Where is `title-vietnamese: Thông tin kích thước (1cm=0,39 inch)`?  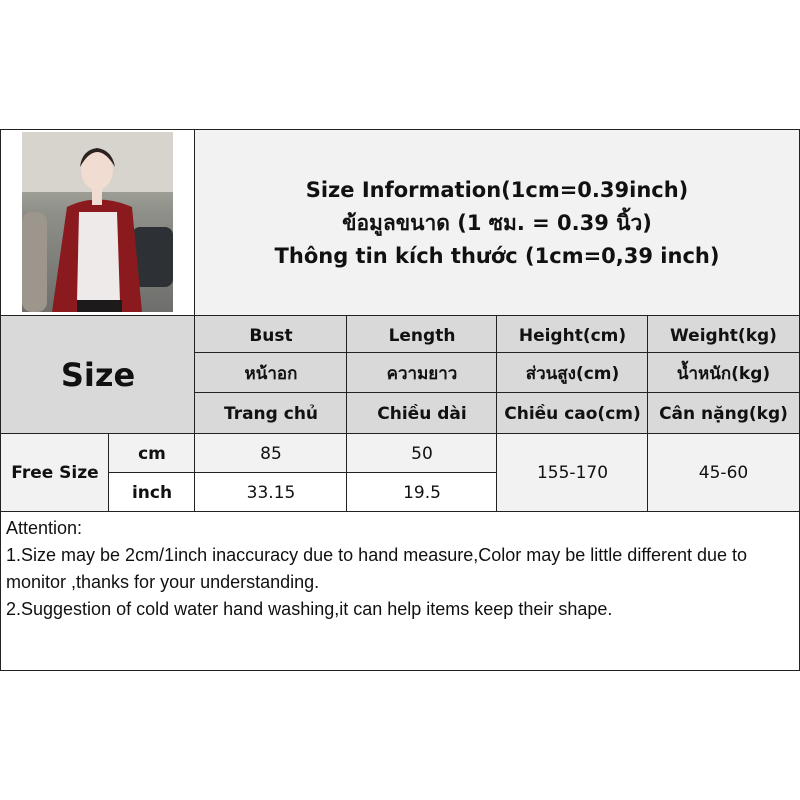
title-vietnamese: Thông tin kích thước (1cm=0,39 inch) is located at coordinates (497, 255).